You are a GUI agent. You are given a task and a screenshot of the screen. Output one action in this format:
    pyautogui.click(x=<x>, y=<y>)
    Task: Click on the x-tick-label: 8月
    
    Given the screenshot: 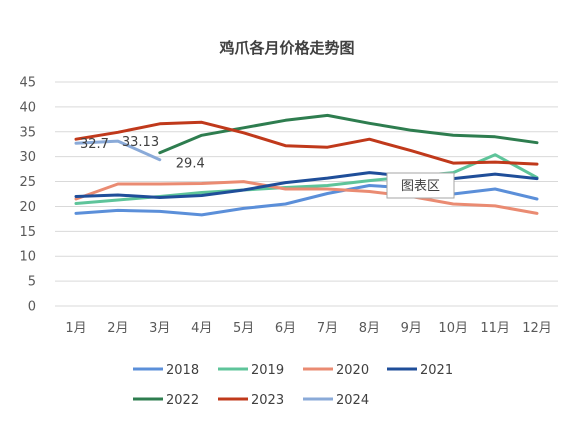 What is the action you would take?
    pyautogui.click(x=369, y=328)
    